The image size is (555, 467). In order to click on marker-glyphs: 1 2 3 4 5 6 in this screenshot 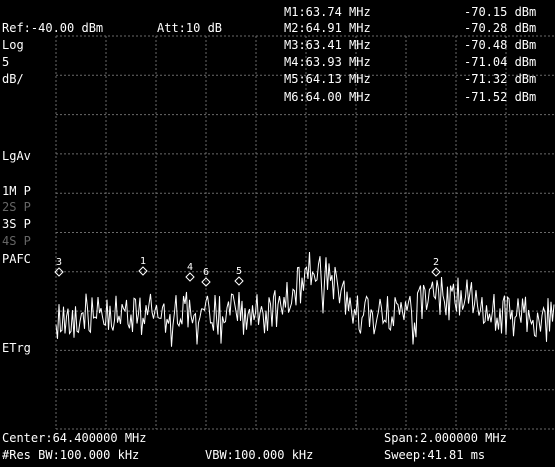, I will do `click(247, 271)`.